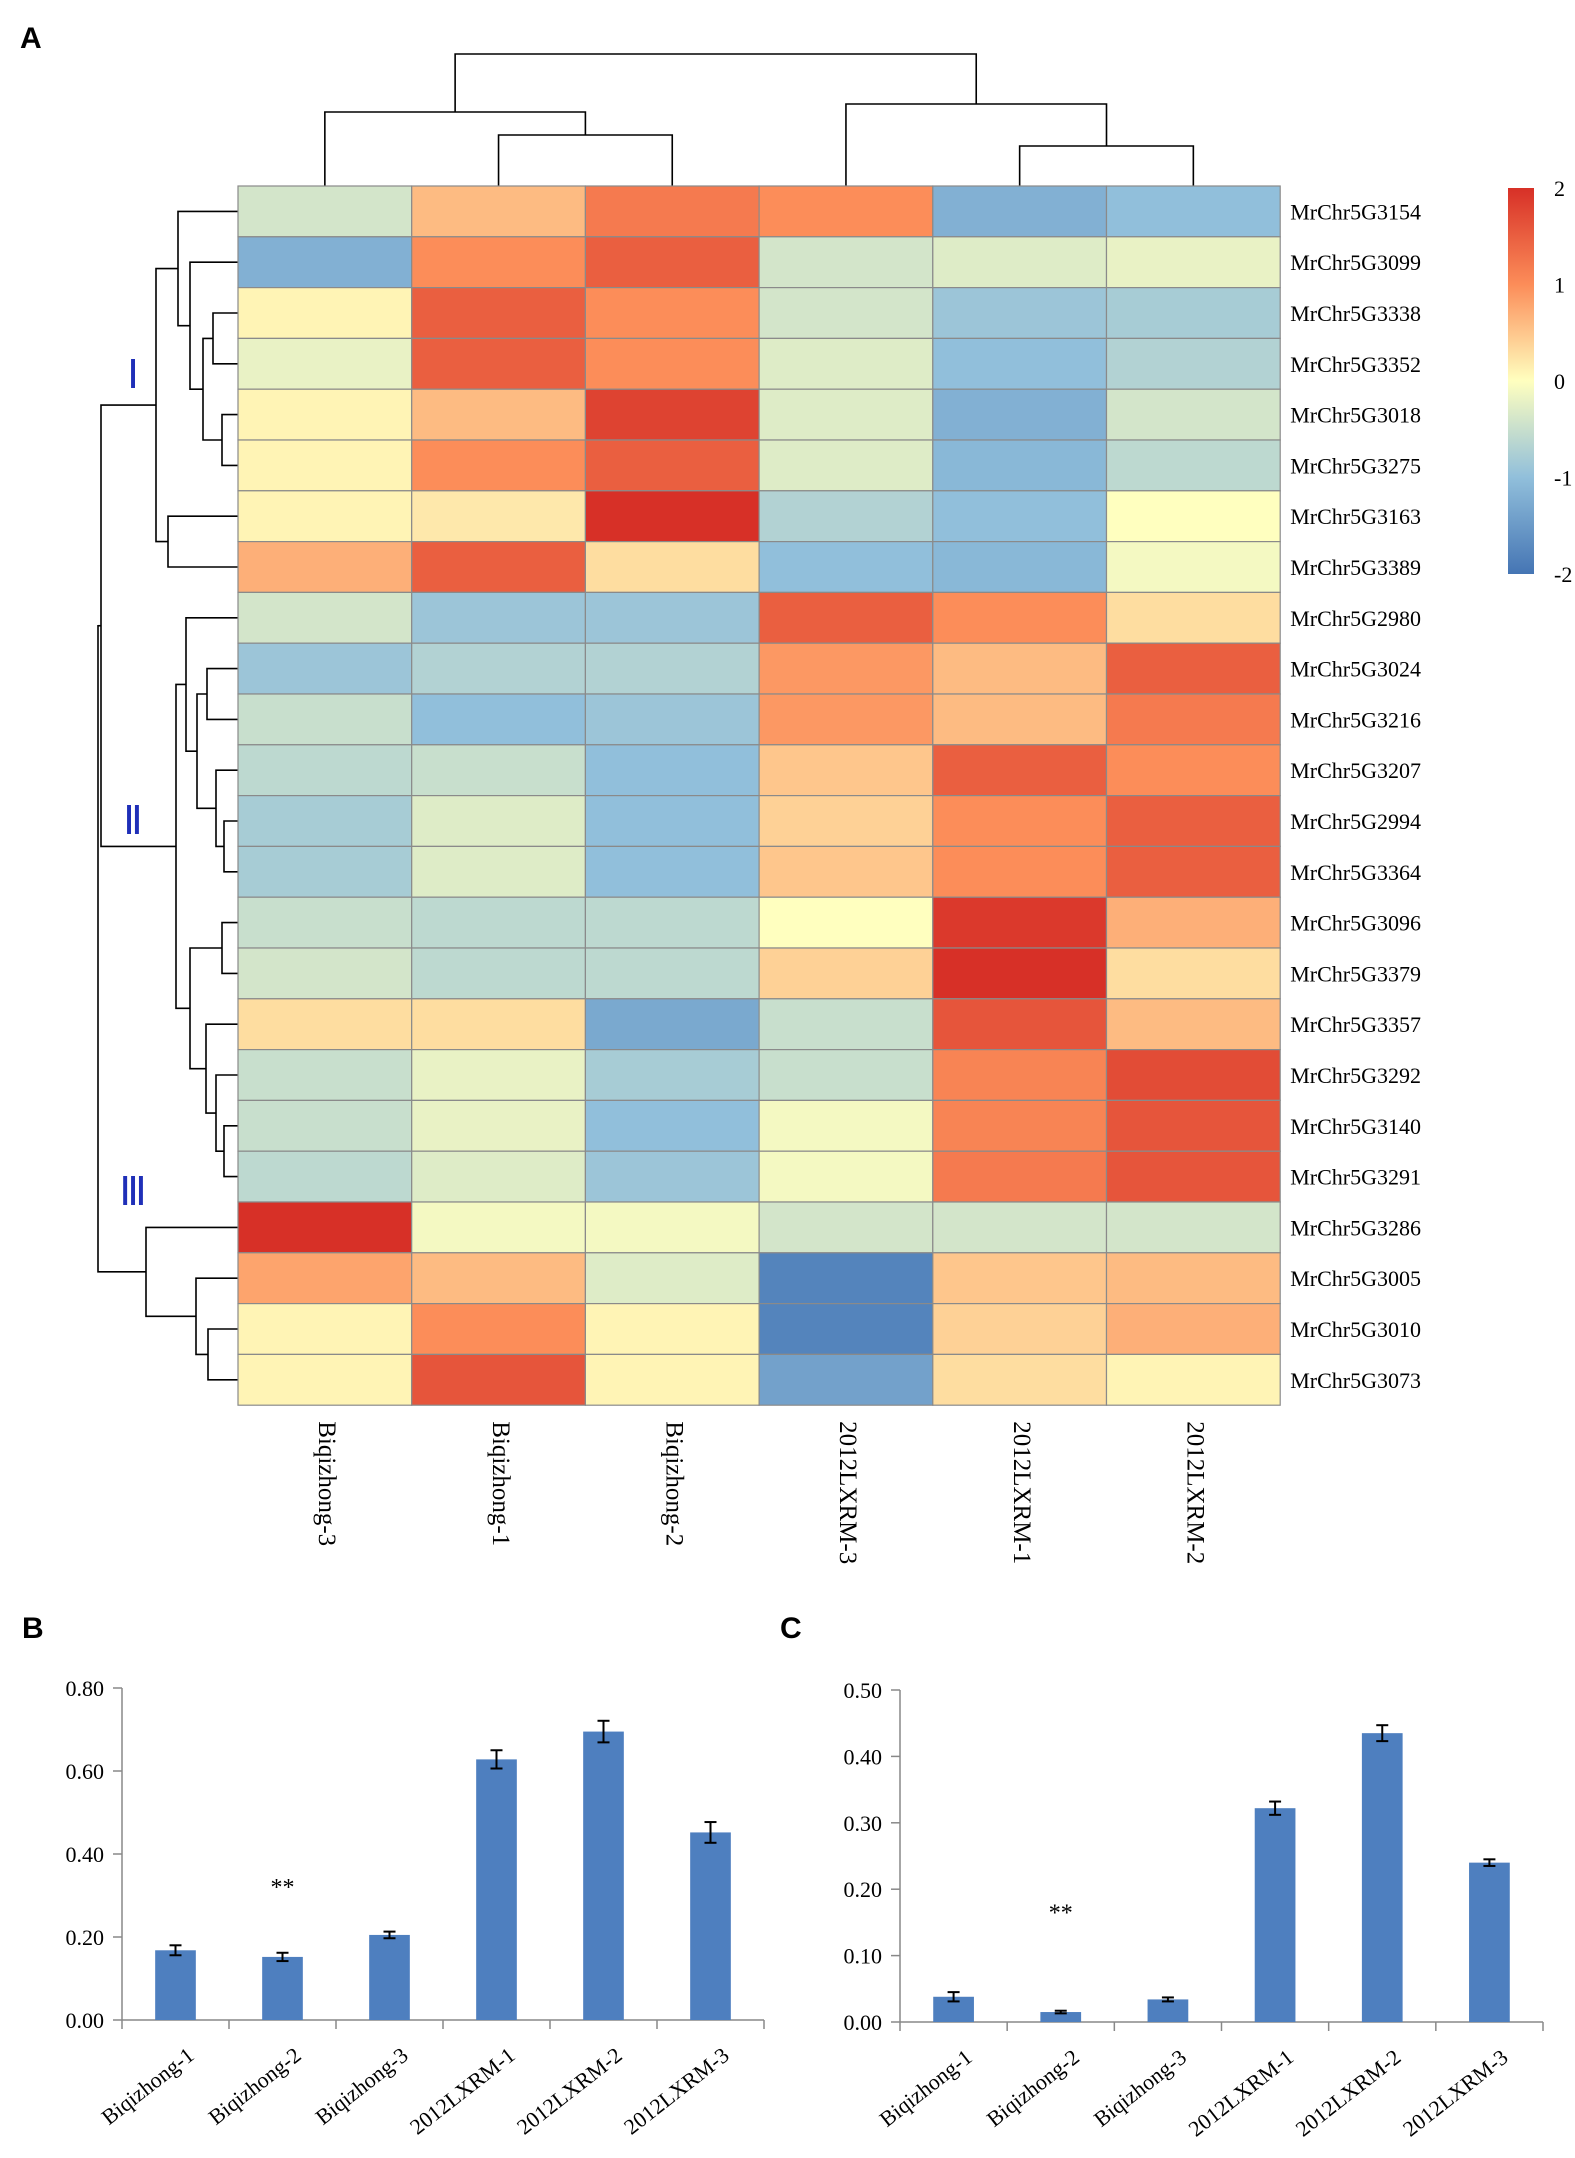  Describe the element at coordinates (1355, 872) in the screenshot. I see `row-label: MrChr5G3364` at that location.